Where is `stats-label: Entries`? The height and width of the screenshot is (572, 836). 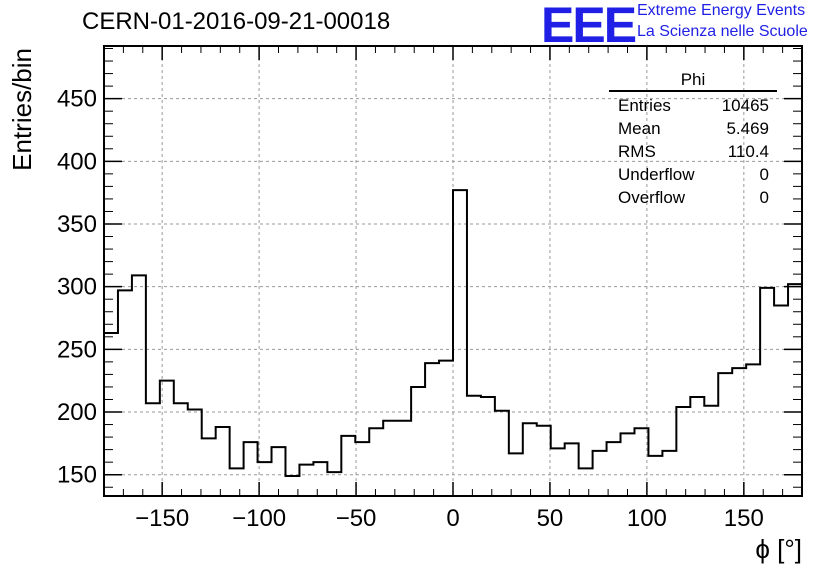
stats-label: Entries is located at coordinates (644, 105).